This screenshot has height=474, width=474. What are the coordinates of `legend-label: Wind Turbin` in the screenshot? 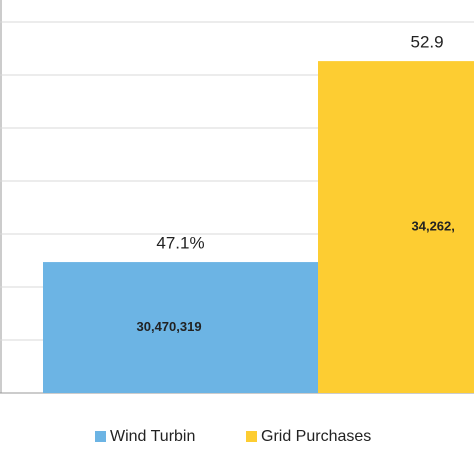 It's located at (152, 436).